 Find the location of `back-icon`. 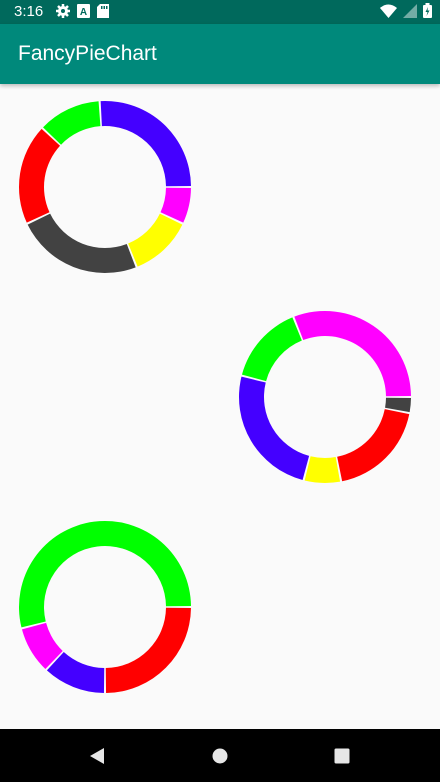

back-icon is located at coordinates (97, 756).